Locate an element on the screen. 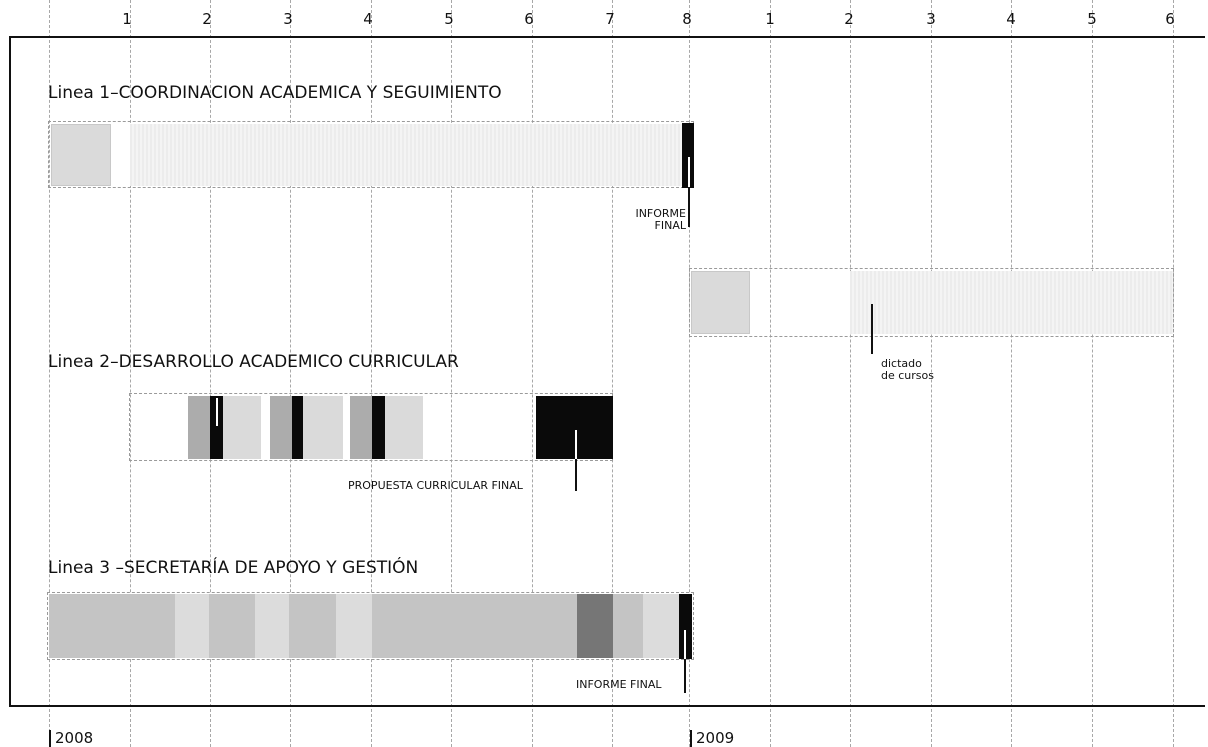  month-label: 8 is located at coordinates (687, 19).